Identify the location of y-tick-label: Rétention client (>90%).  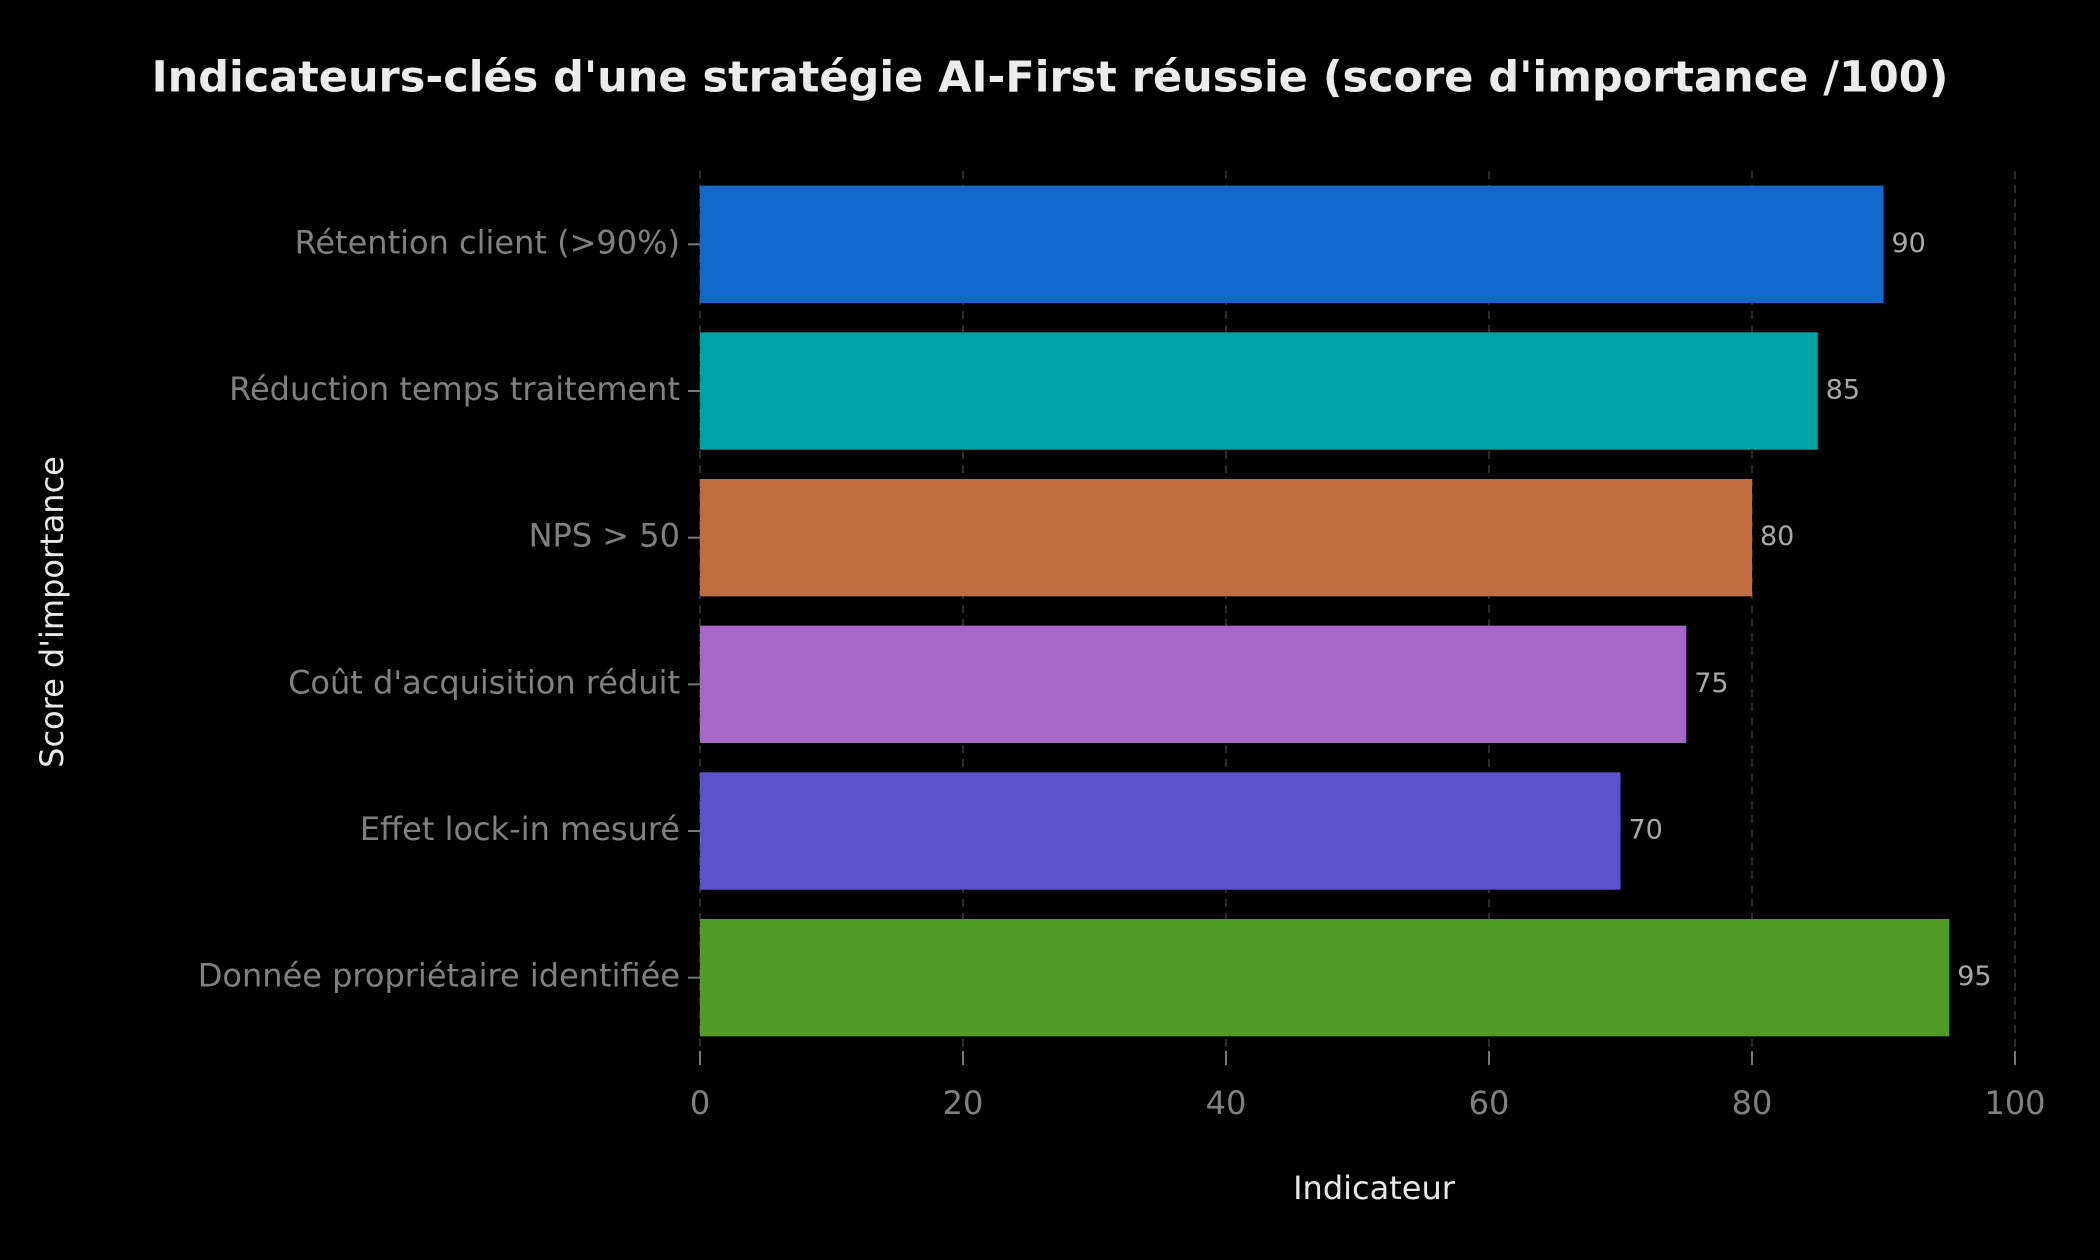
(487, 242).